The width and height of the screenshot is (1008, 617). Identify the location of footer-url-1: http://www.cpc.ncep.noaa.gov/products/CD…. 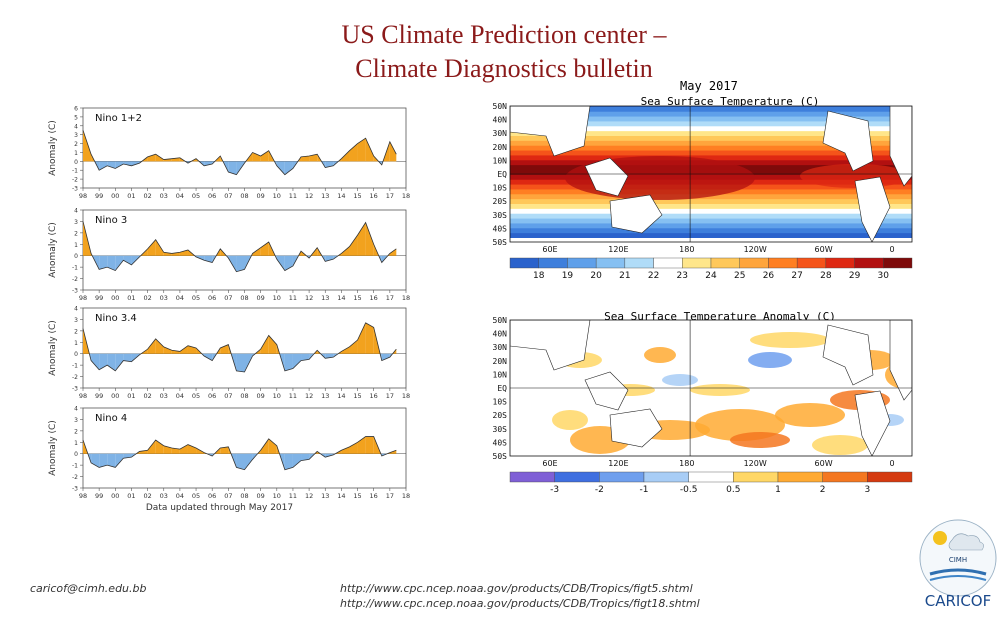
(516, 588).